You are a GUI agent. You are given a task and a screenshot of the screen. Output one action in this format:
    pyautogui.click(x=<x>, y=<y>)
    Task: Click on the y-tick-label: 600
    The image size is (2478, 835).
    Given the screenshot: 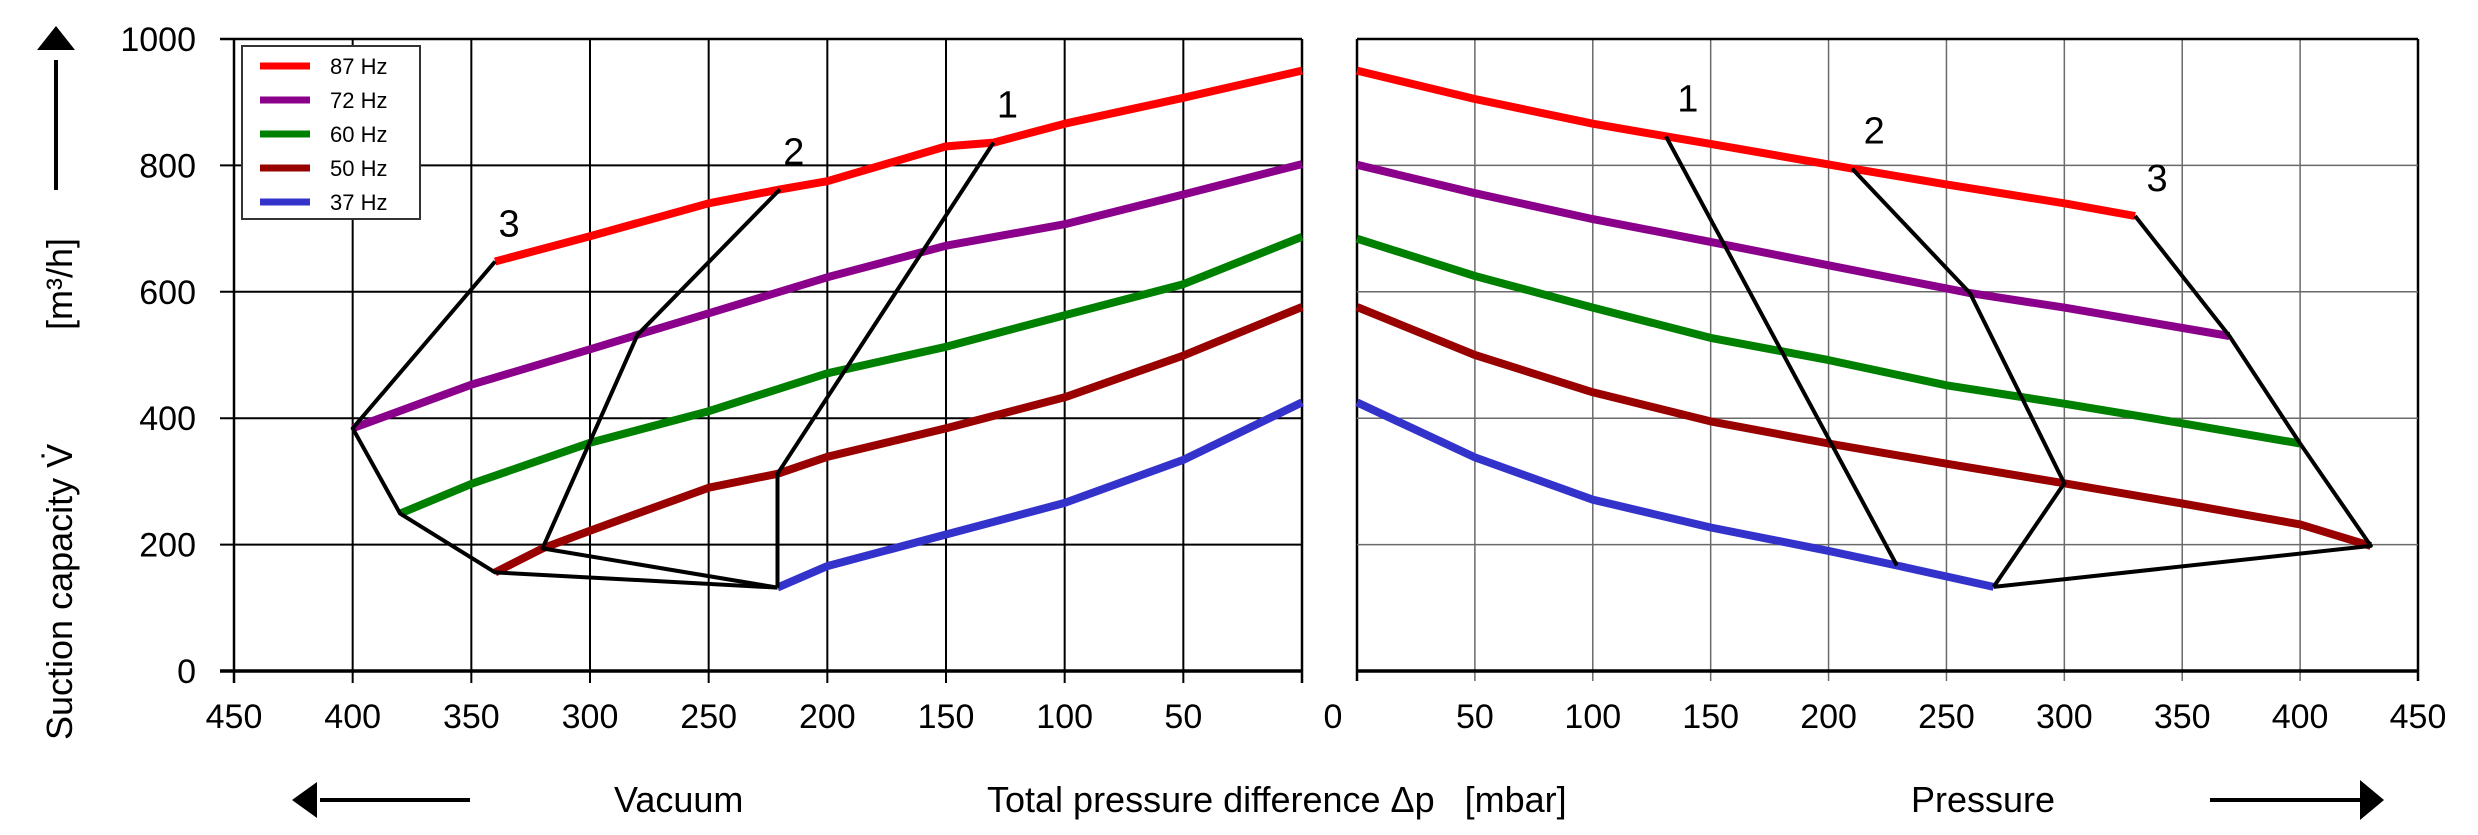 What is the action you would take?
    pyautogui.click(x=167, y=293)
    